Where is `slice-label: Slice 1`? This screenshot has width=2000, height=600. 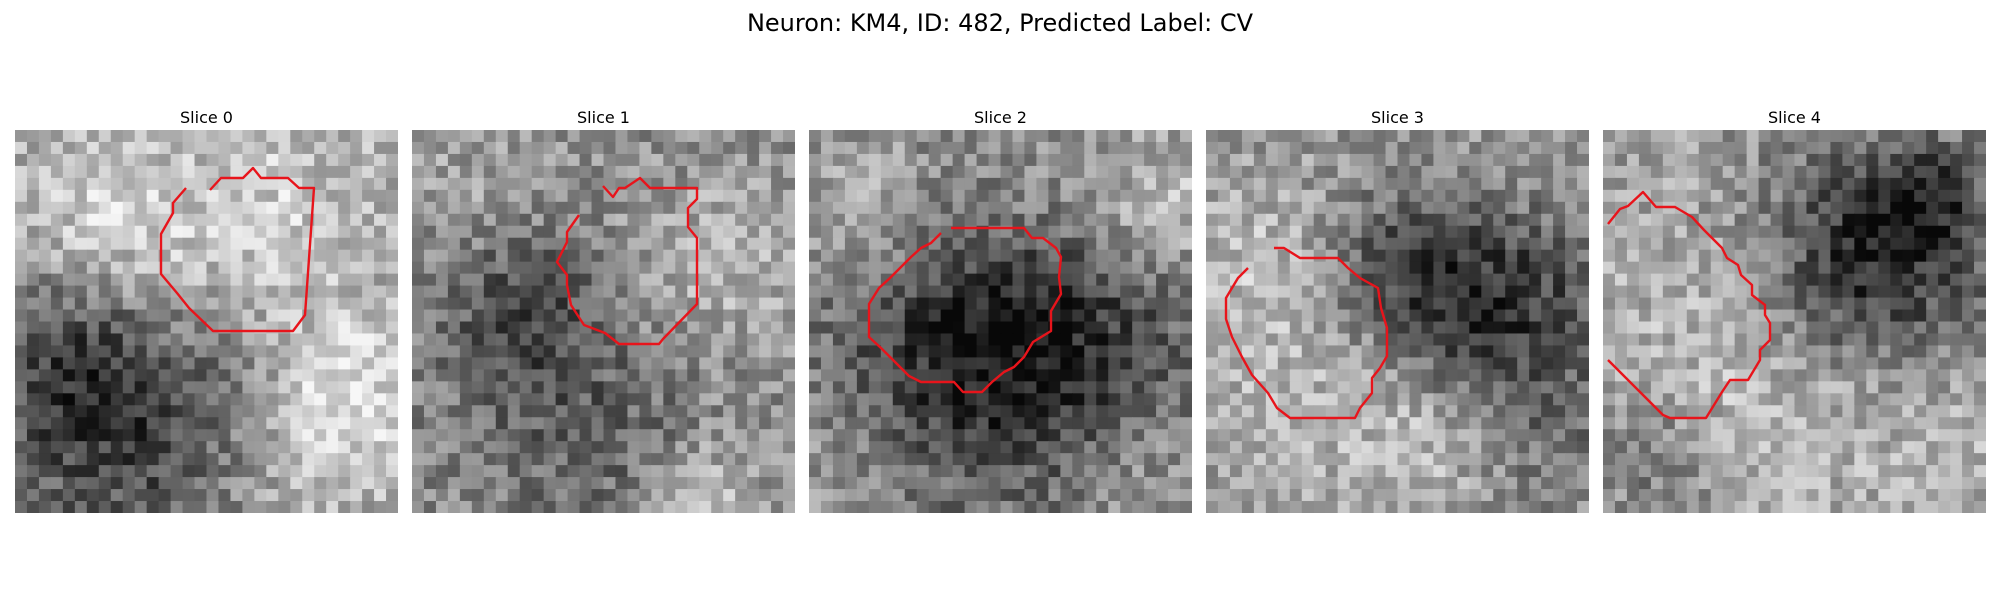
slice-label: Slice 1 is located at coordinates (603, 117).